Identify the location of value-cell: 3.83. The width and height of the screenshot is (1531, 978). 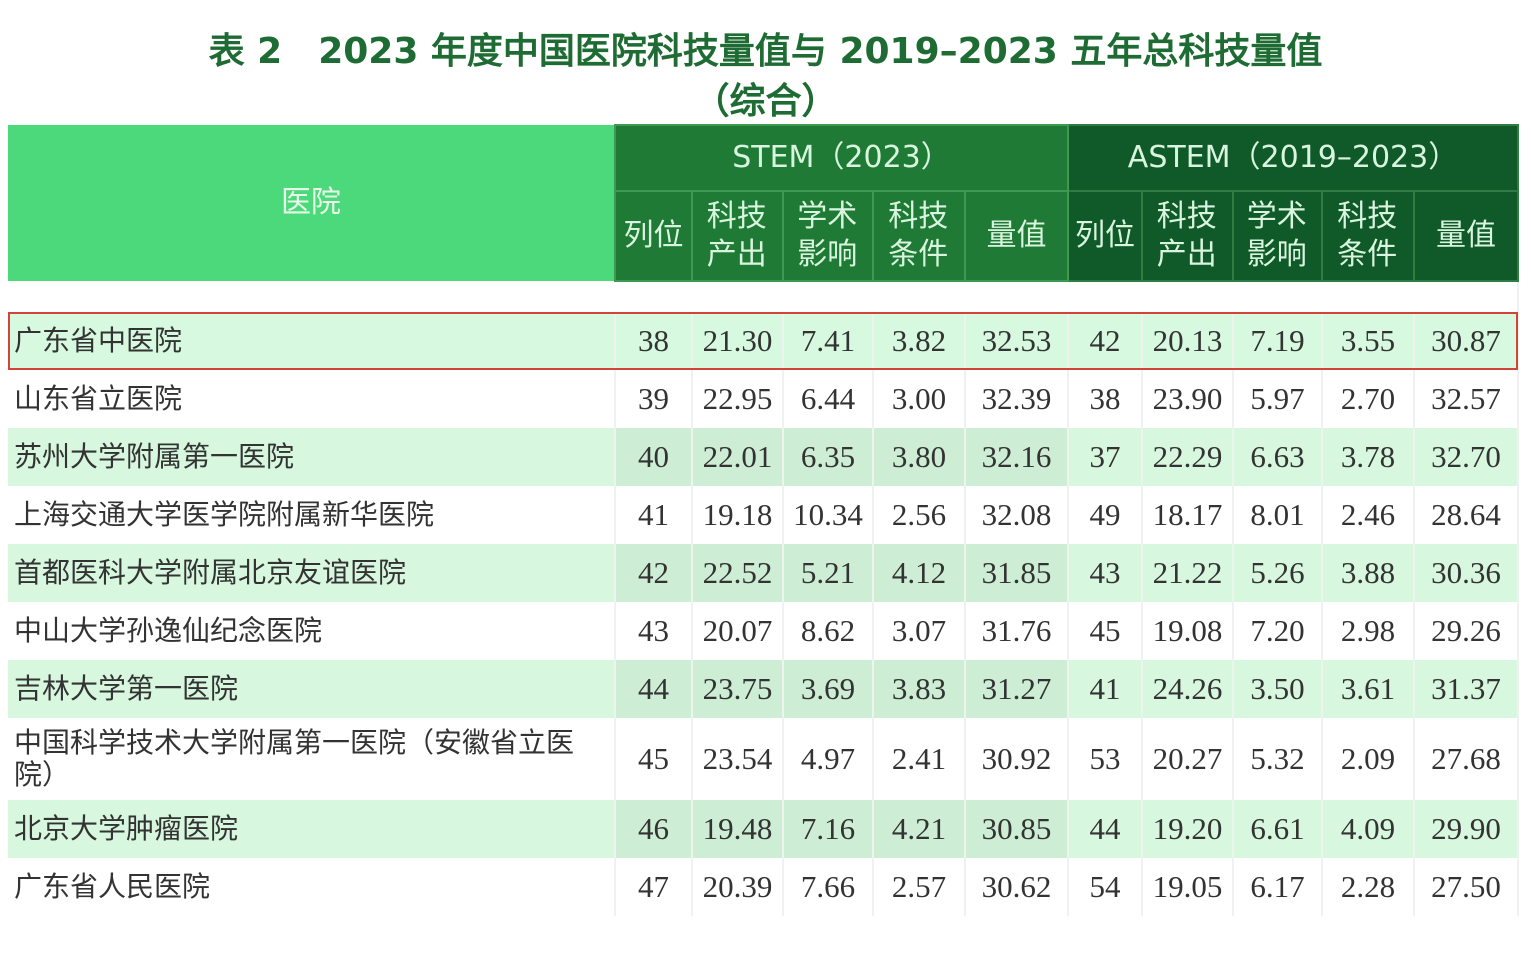
(919, 689).